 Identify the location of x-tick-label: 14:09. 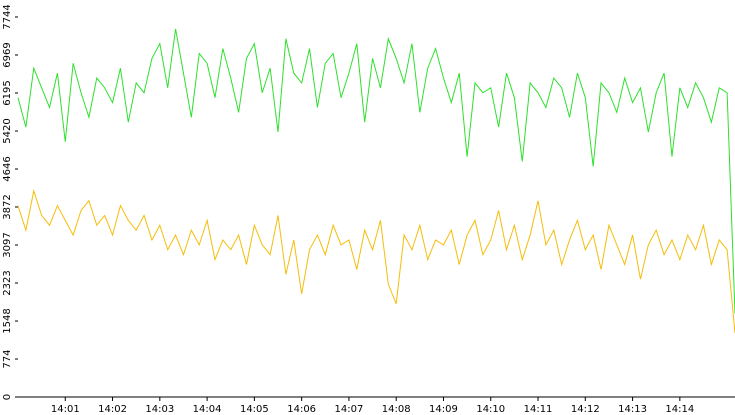
(443, 409).